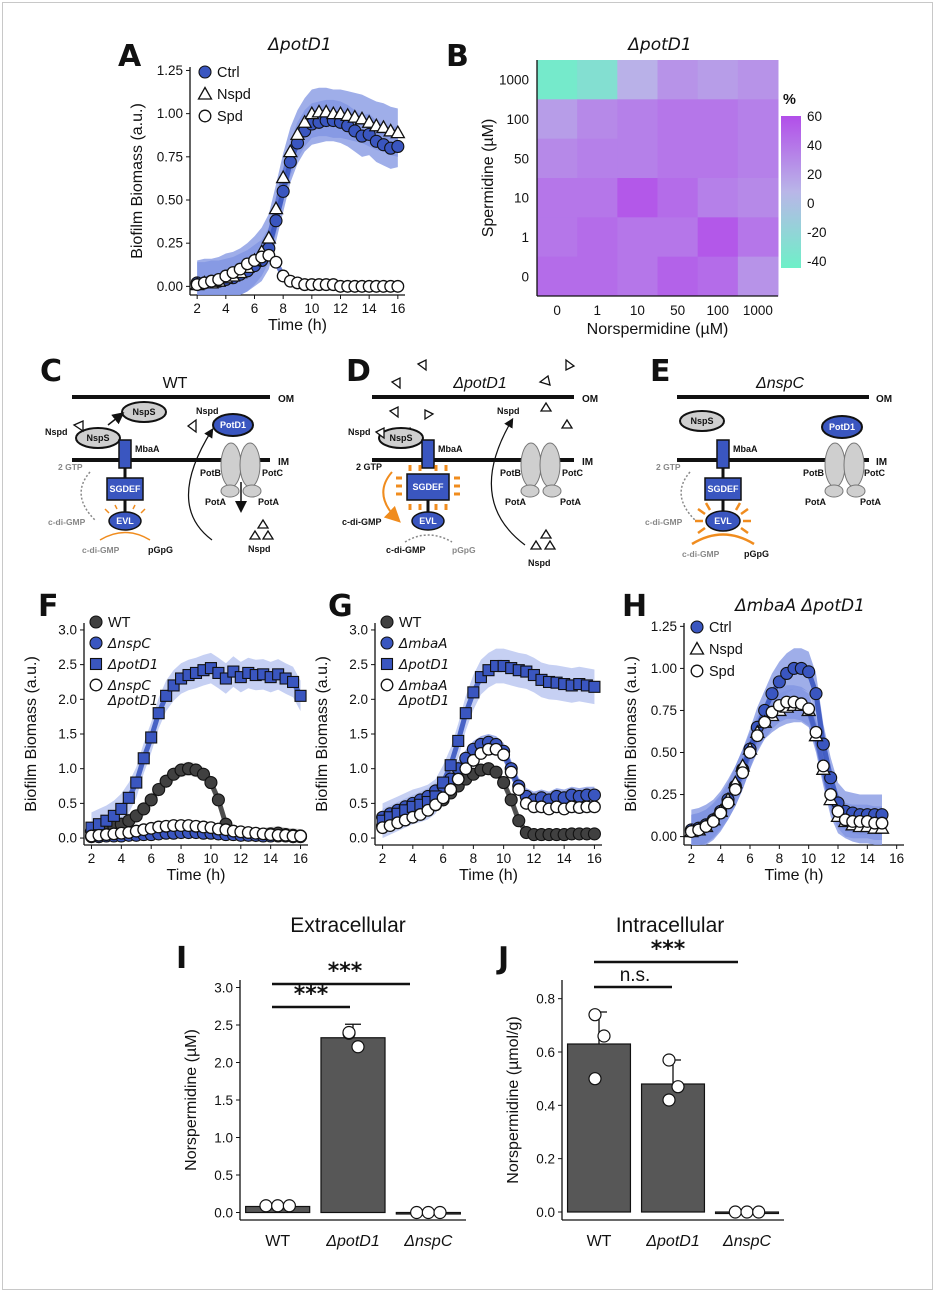  I want to click on x-tick-label: ΔpotD1, so click(352, 1241).